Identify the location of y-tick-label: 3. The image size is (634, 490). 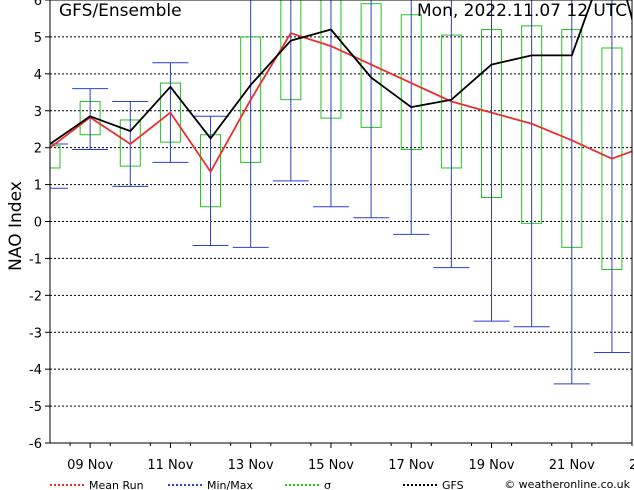
(38, 112).